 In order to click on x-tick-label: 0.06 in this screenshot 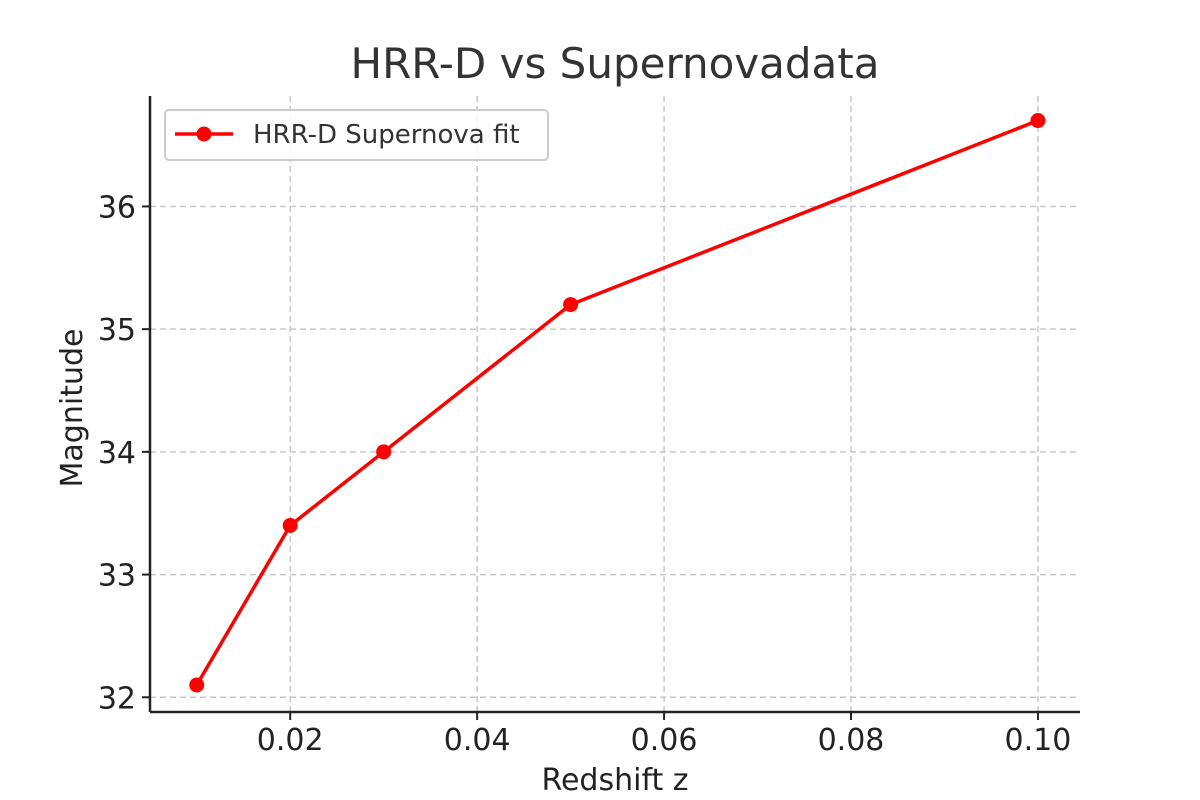, I will do `click(664, 740)`.